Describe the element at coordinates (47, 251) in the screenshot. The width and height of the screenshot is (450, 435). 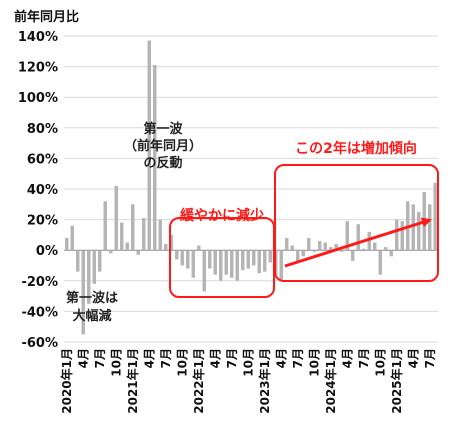
I see `y-tick-label: 0%` at that location.